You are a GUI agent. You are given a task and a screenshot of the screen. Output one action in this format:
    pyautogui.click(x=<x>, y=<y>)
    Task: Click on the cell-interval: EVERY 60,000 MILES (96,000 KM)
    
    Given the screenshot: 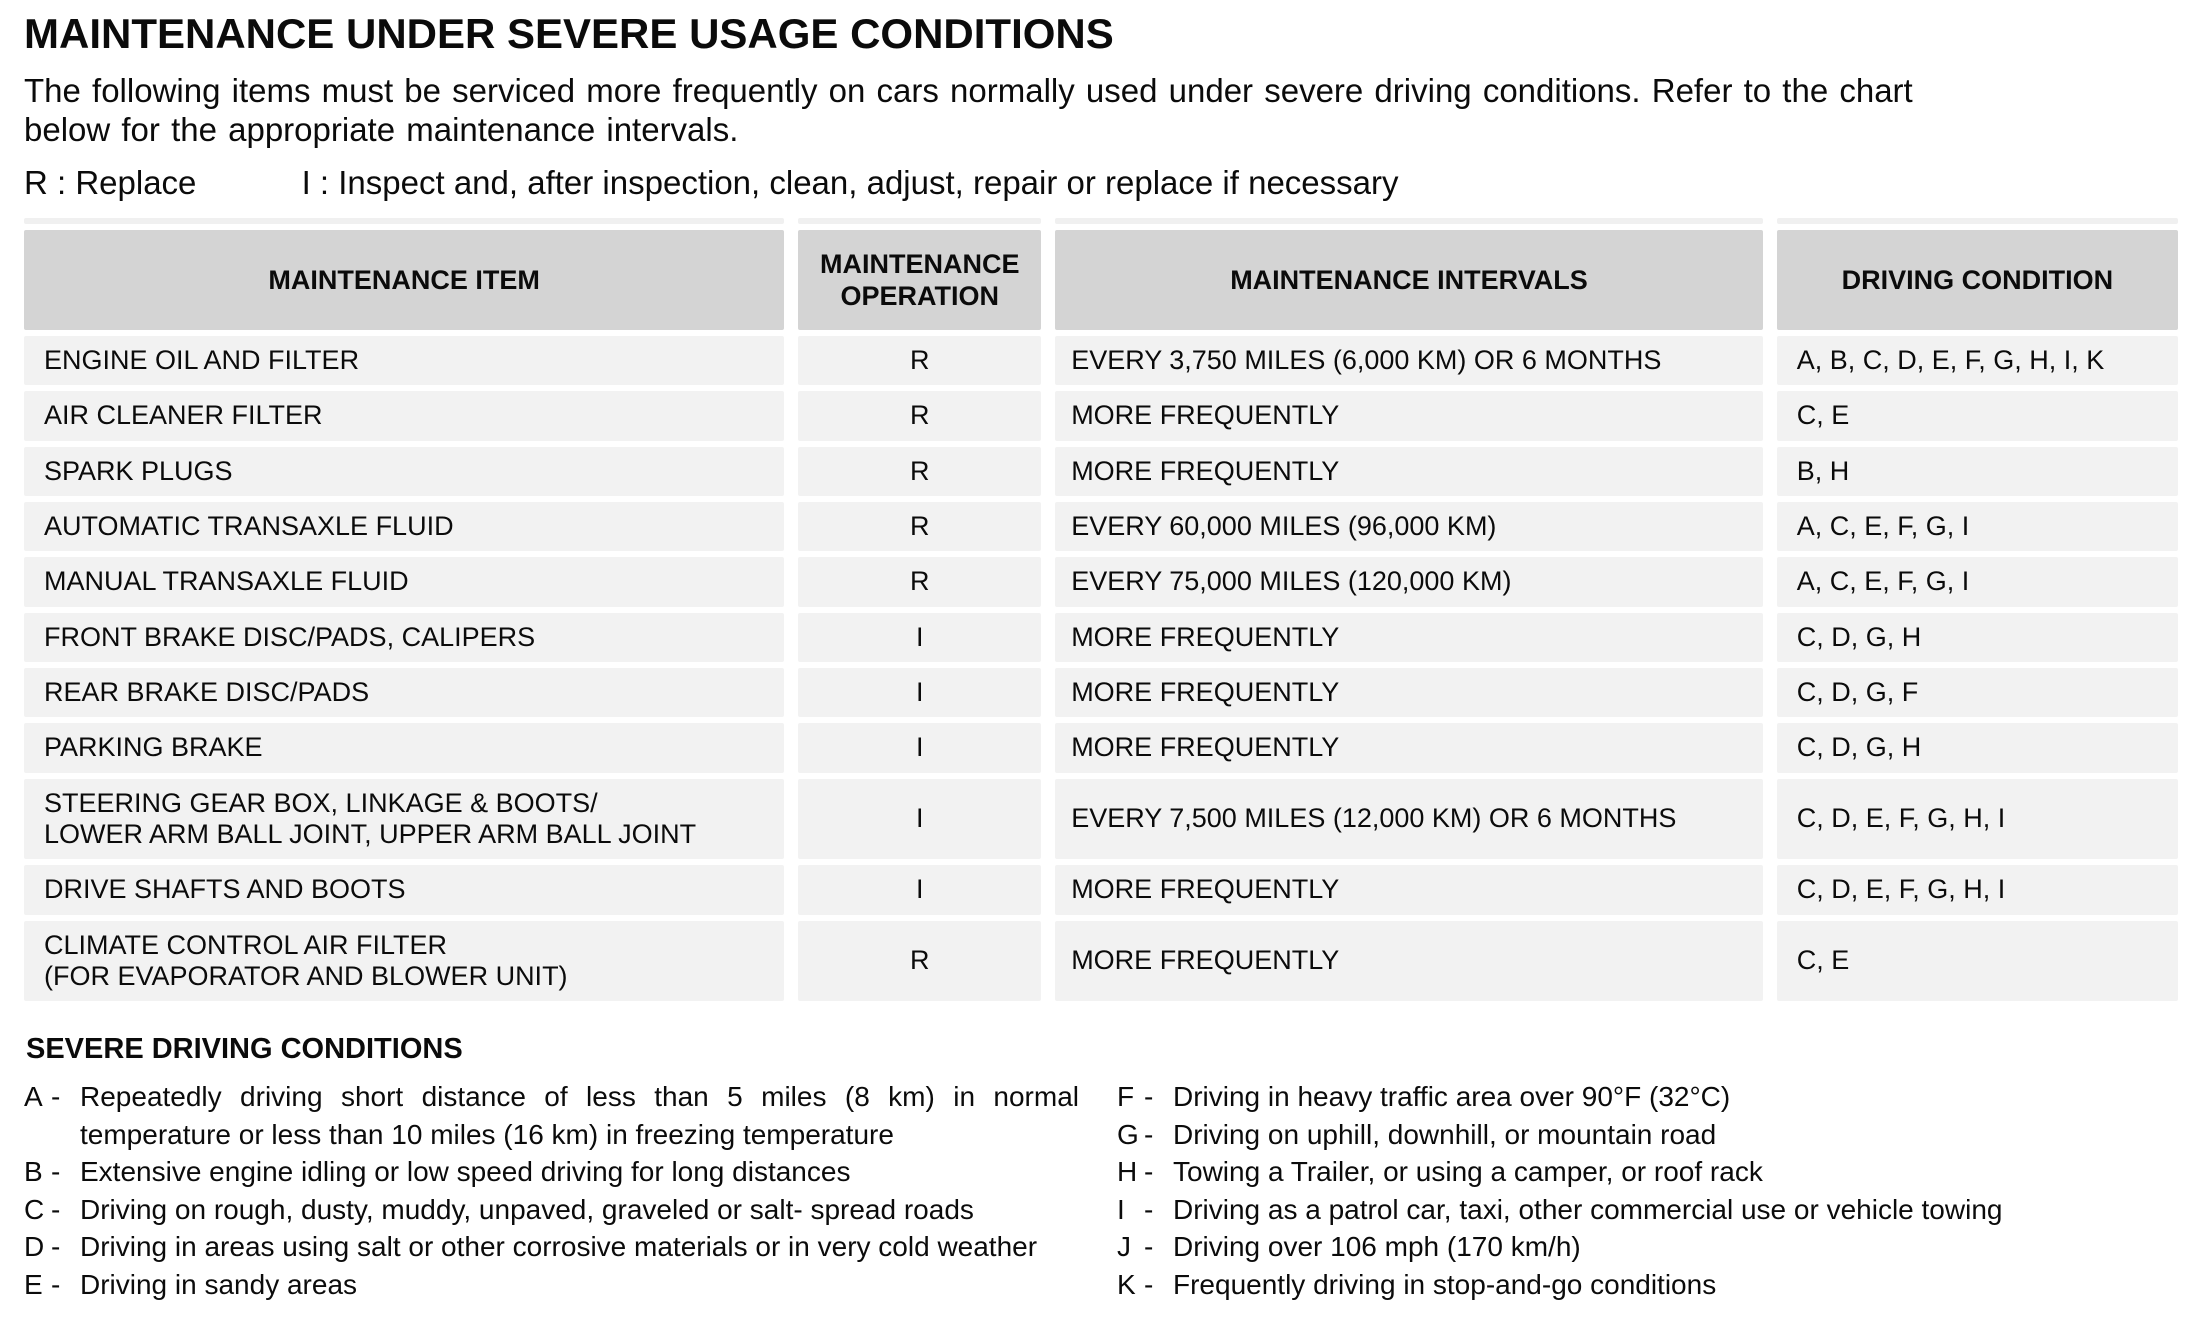 What is the action you would take?
    pyautogui.click(x=1409, y=527)
    